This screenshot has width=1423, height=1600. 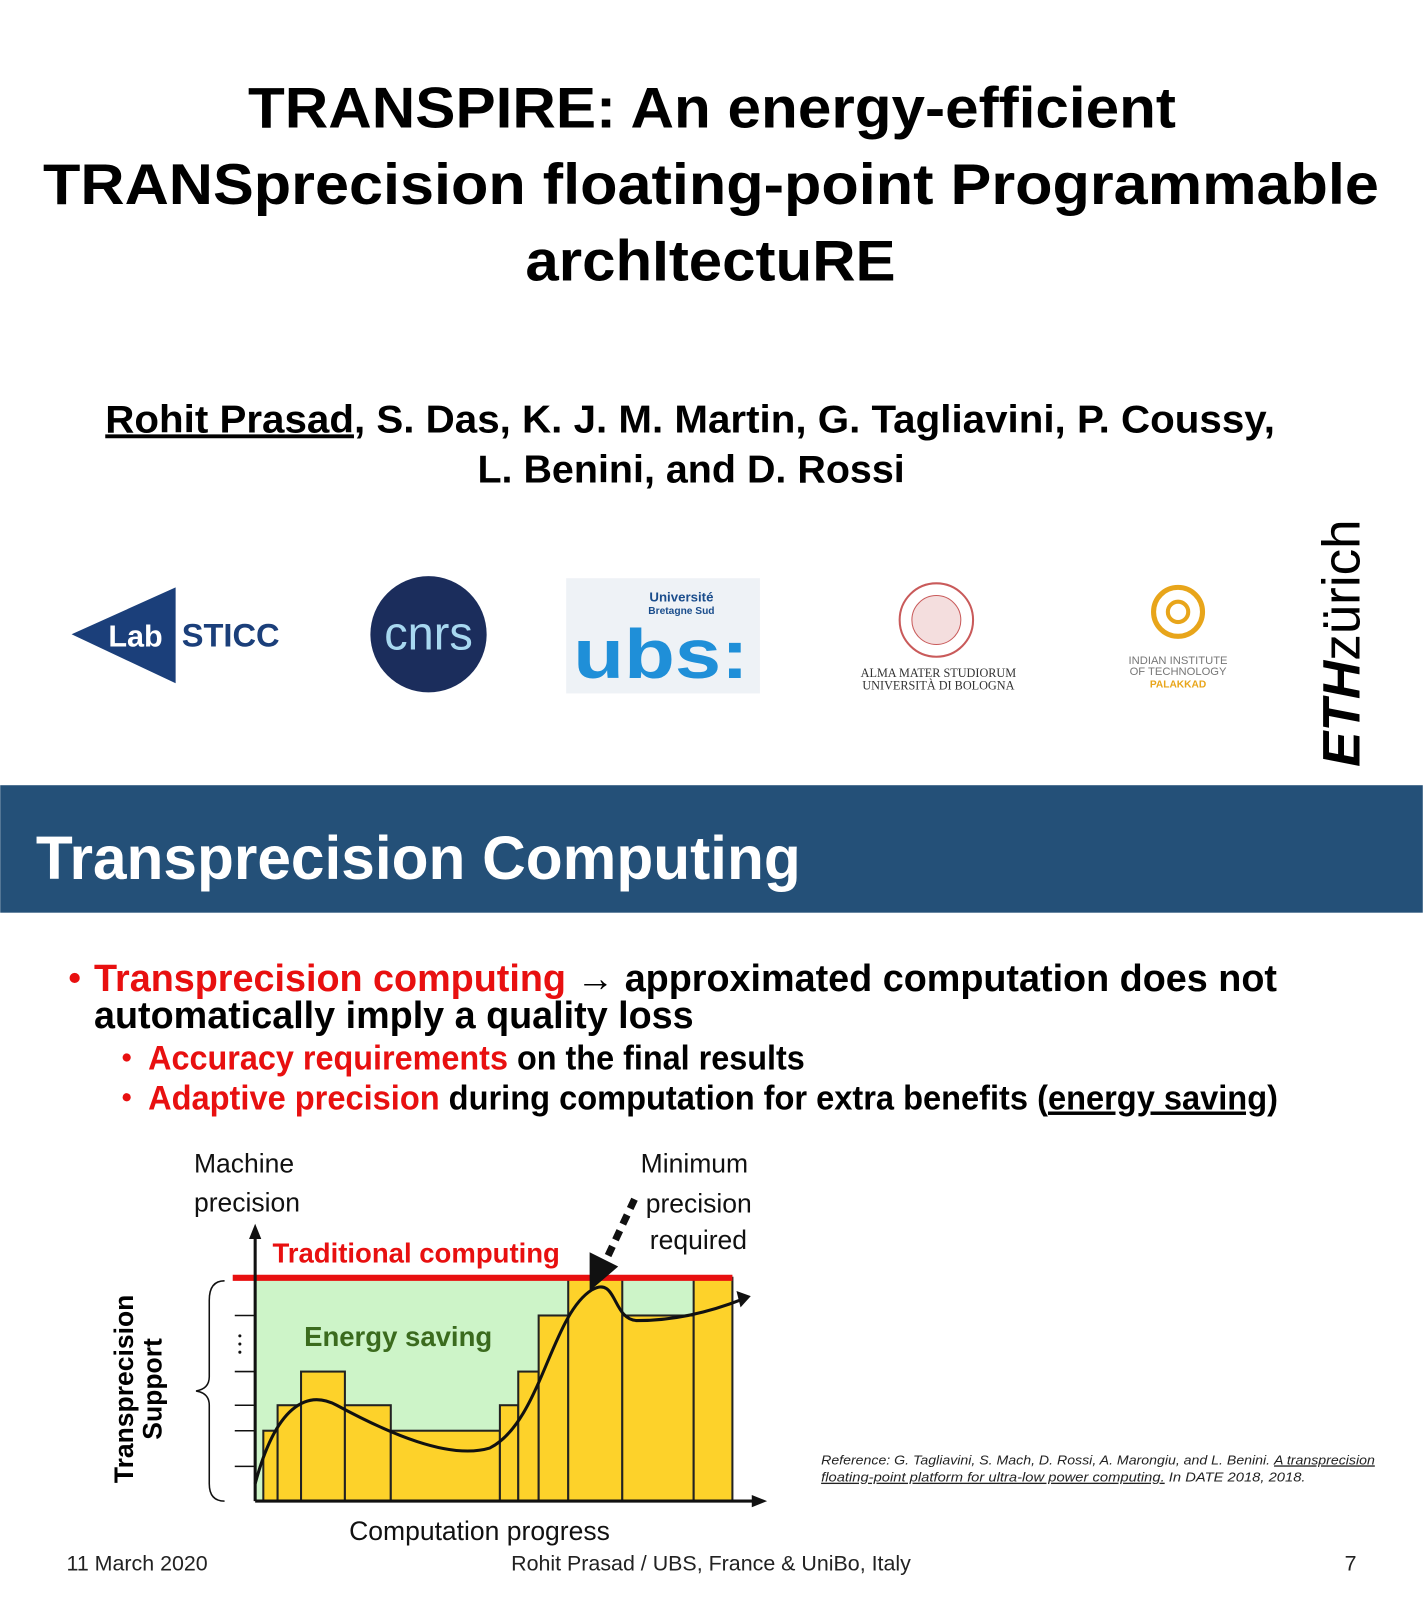 What do you see at coordinates (1324, 1459) in the screenshot?
I see `reference-link: A transprecision` at bounding box center [1324, 1459].